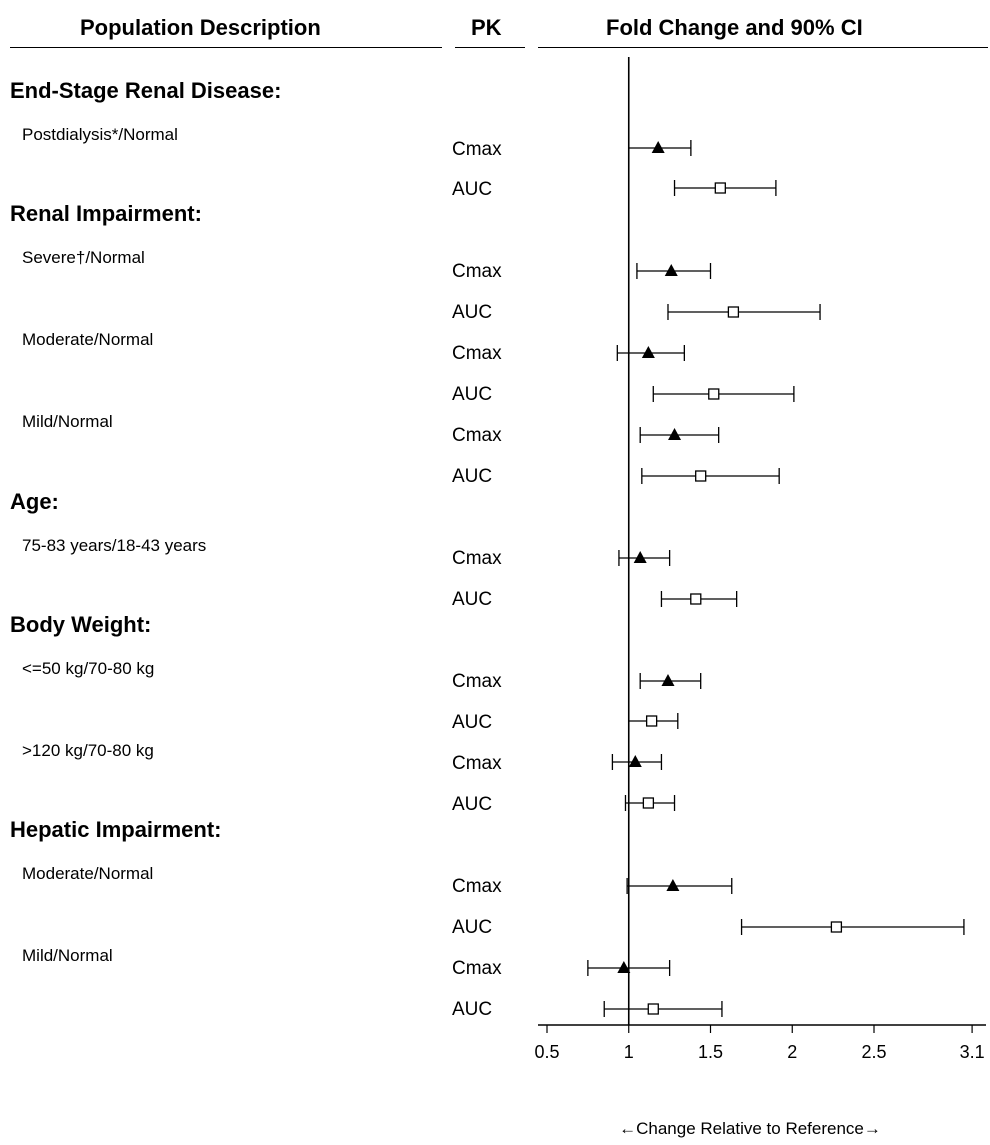  Describe the element at coordinates (200, 27) in the screenshot. I see `header-population: Population Description` at that location.